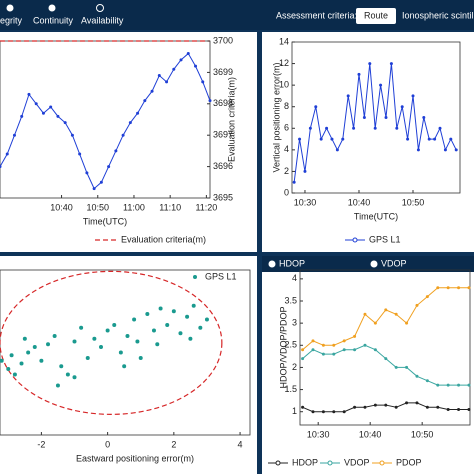 This screenshot has width=474, height=474. What do you see at coordinates (170, 207) in the screenshot?
I see `x-tick-label: 11:10` at bounding box center [170, 207].